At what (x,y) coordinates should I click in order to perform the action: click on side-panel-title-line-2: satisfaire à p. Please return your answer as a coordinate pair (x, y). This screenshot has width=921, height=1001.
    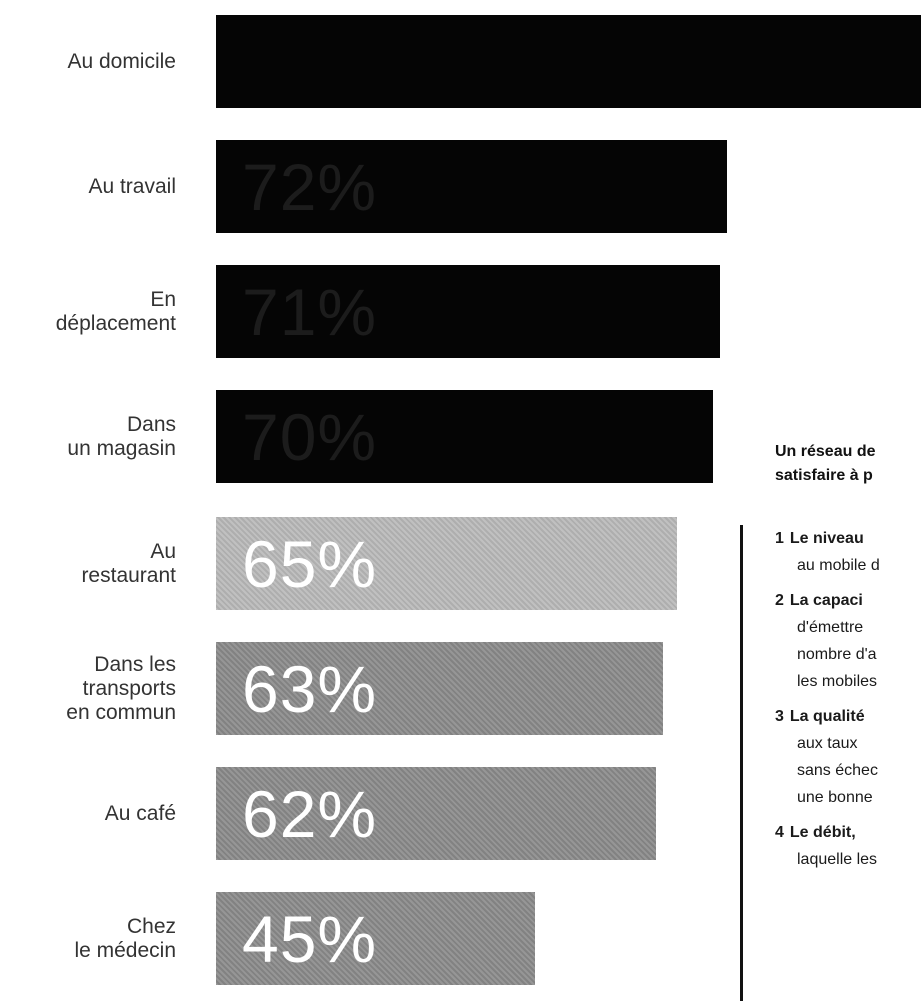
    Looking at the image, I should click on (824, 475).